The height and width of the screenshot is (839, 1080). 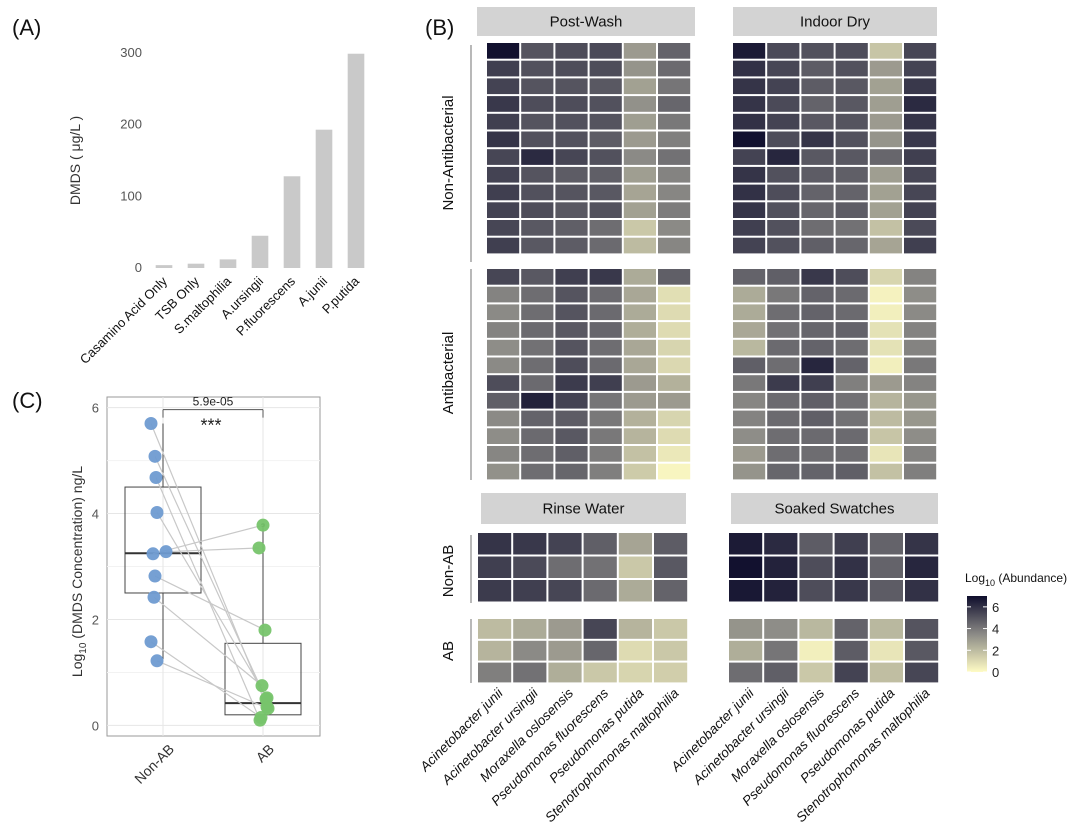 What do you see at coordinates (212, 550) in the screenshot?
I see `pair-line` at bounding box center [212, 550].